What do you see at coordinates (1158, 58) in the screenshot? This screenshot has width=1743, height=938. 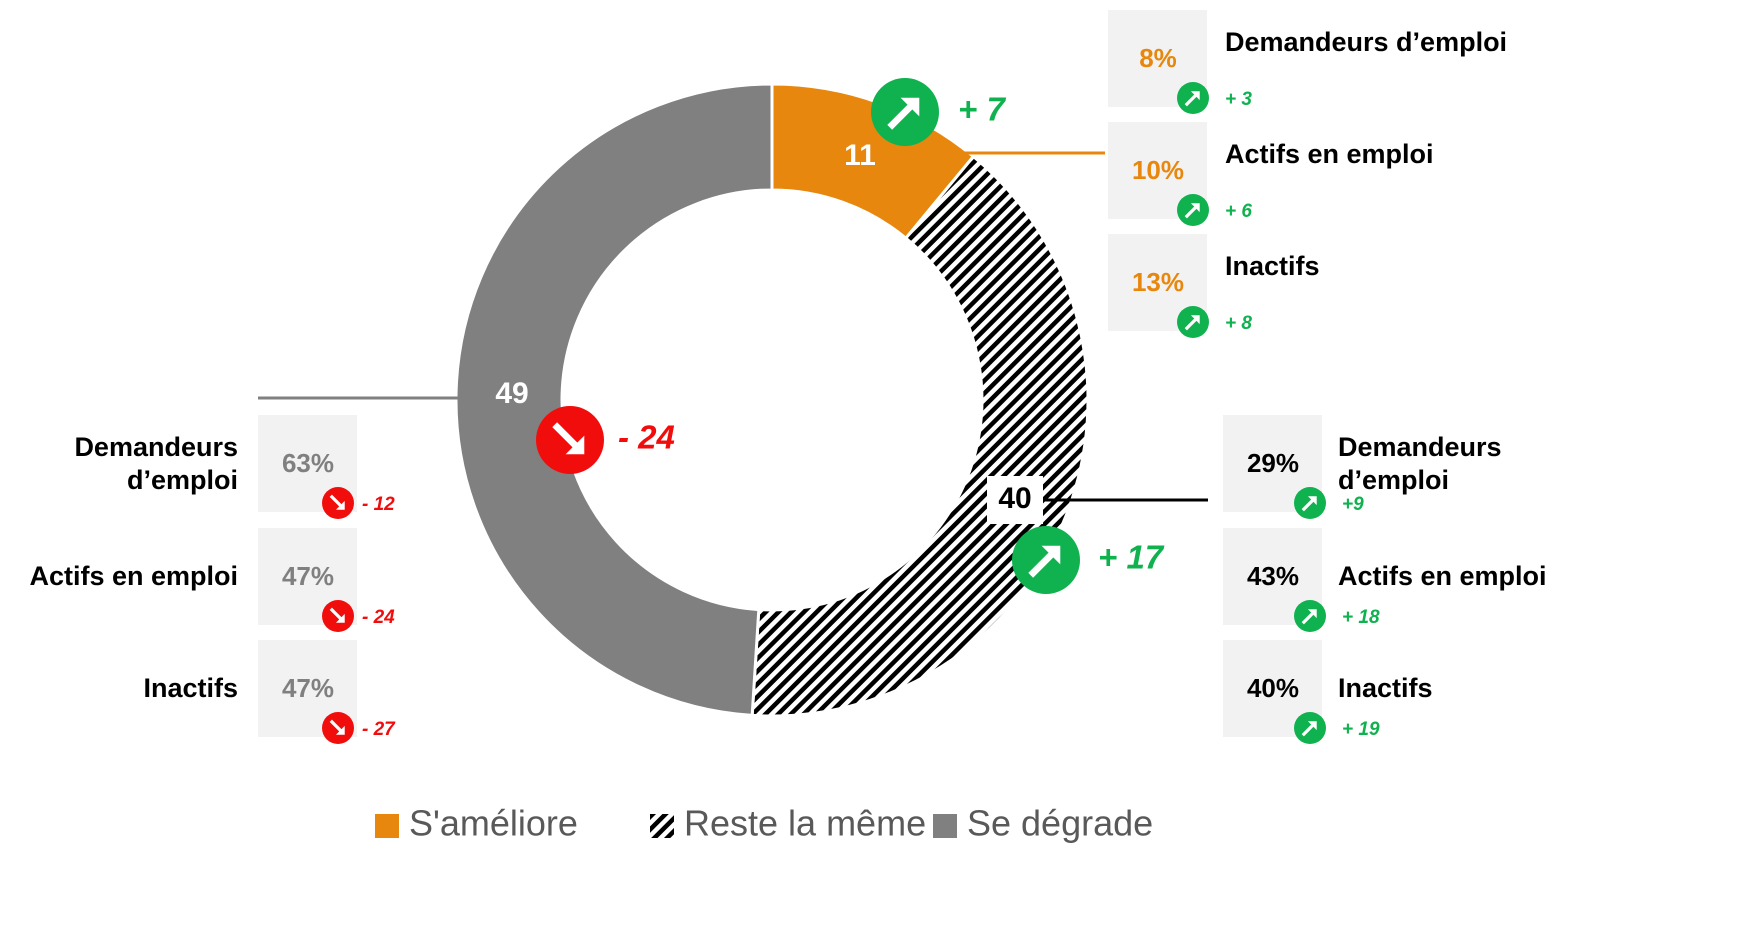 I see `group-share: 8%` at bounding box center [1158, 58].